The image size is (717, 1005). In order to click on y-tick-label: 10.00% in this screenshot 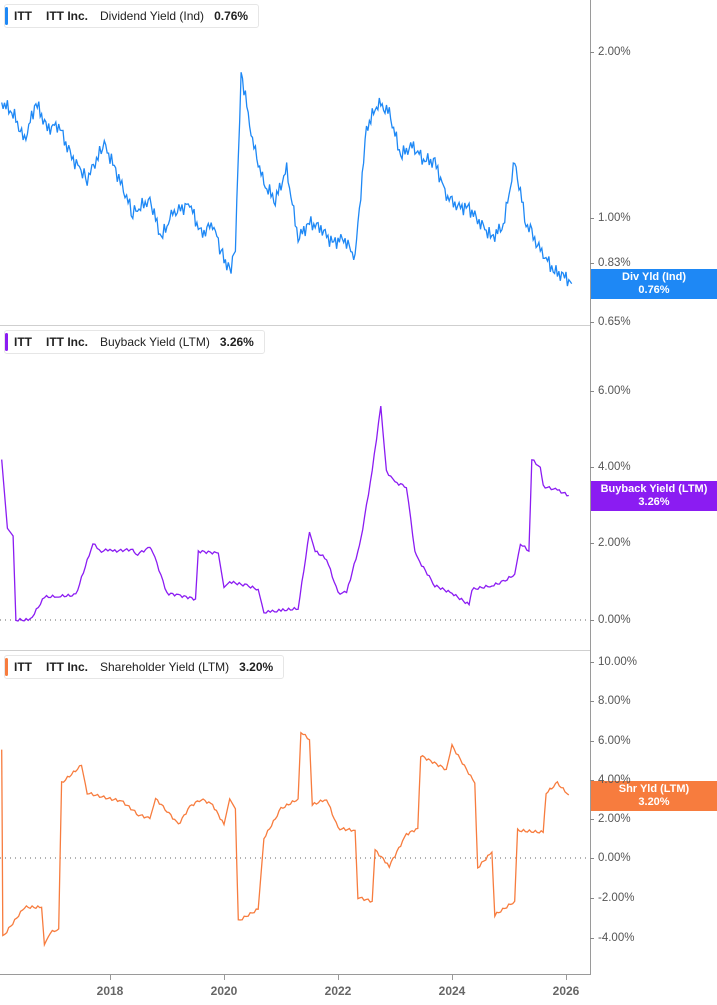, I will do `click(618, 662)`.